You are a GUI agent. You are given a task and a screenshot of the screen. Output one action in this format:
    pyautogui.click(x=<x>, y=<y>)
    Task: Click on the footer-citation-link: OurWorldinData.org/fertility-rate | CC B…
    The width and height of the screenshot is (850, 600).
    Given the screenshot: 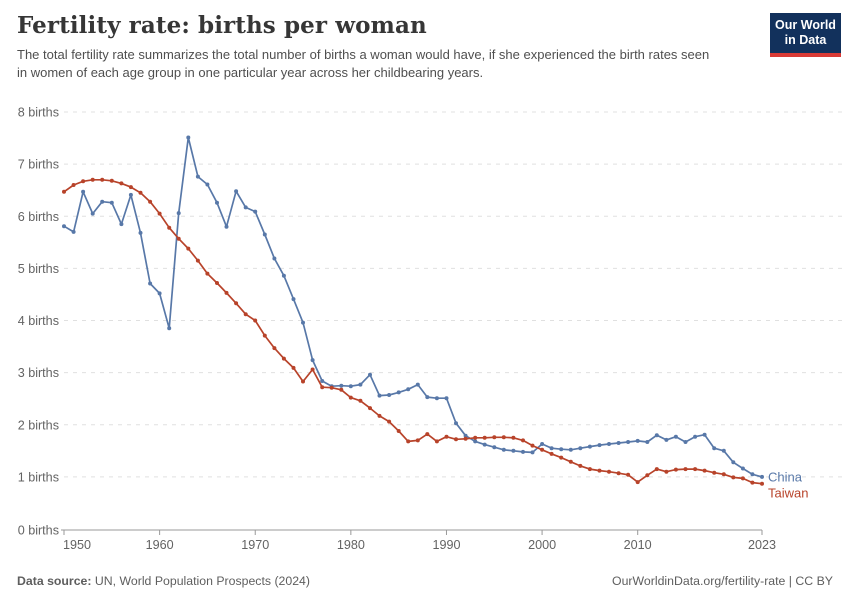 What is the action you would take?
    pyautogui.click(x=722, y=581)
    